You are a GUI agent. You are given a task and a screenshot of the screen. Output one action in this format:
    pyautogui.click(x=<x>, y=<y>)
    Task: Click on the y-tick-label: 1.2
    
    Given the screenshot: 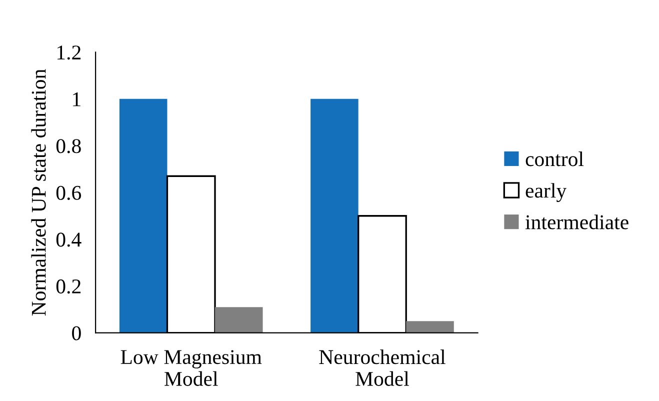 What is the action you would take?
    pyautogui.click(x=69, y=53)
    